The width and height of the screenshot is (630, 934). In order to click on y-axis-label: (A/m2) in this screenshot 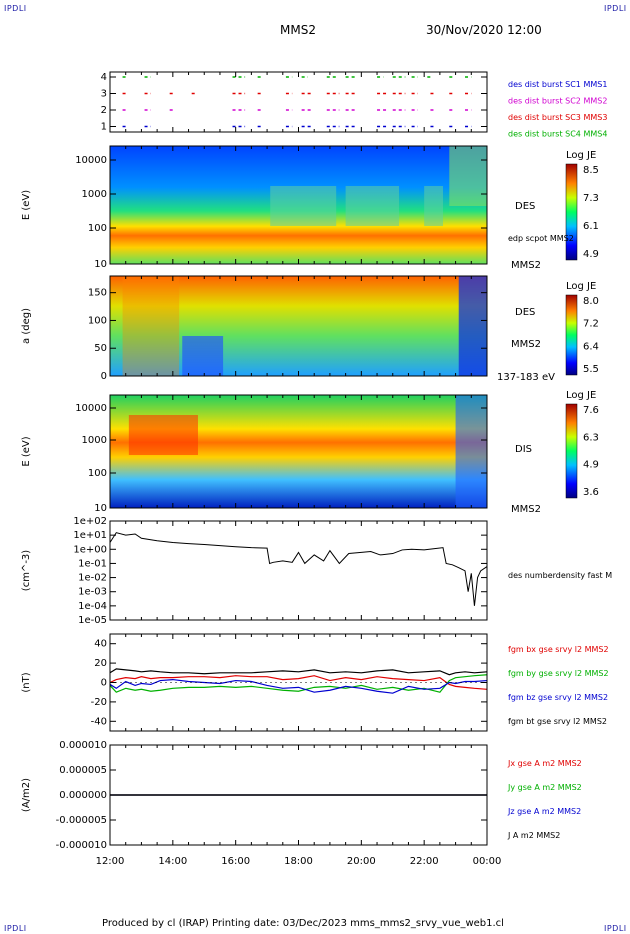, I will do `click(26, 795)`.